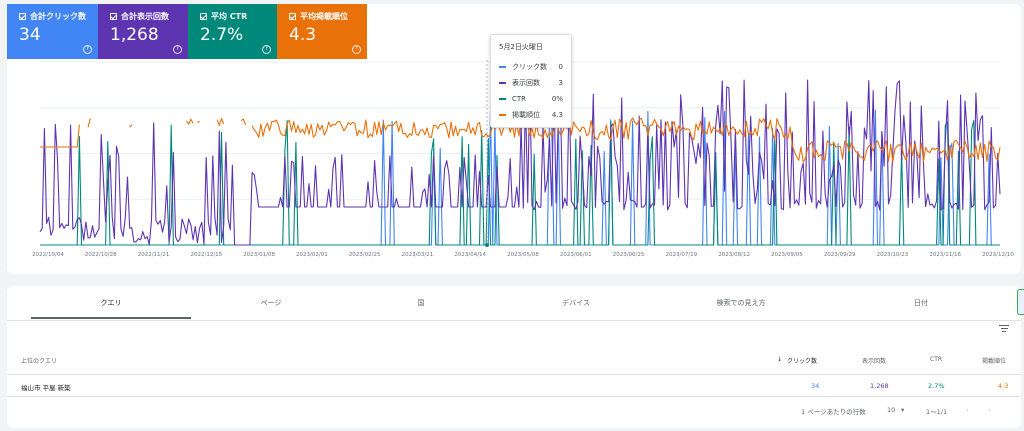  Describe the element at coordinates (312, 255) in the screenshot. I see `x-tick-label: 2023/02/01` at that location.